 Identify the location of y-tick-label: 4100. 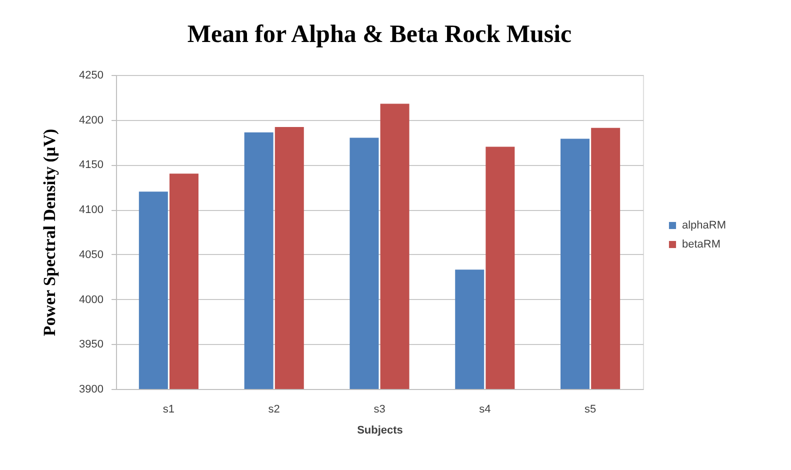
(91, 210).